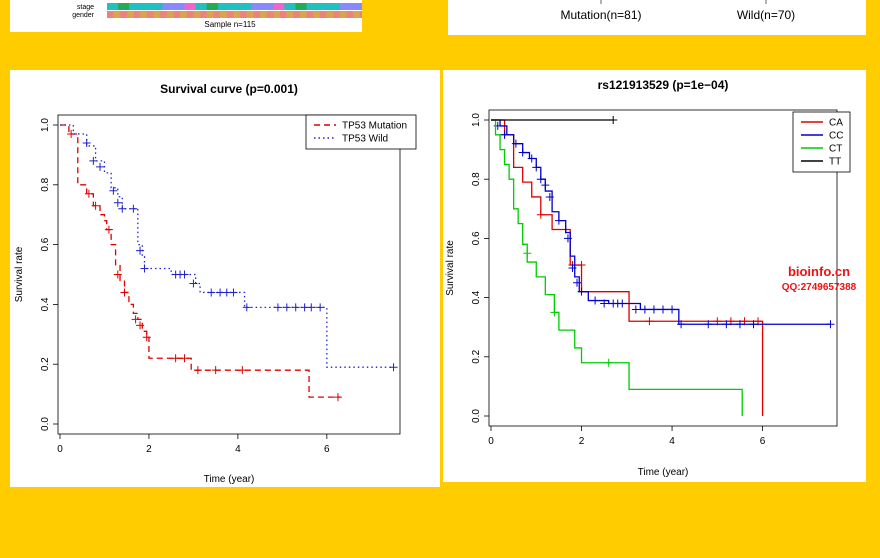 This screenshot has width=880, height=558. I want to click on y-tick-label: 0.4, so click(476, 297).